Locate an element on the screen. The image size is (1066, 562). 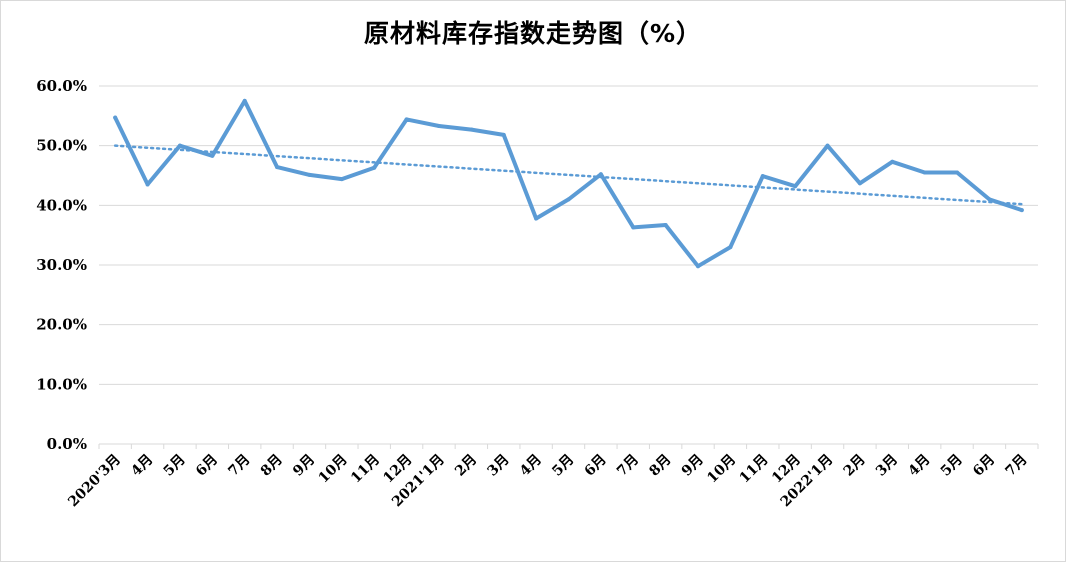
y-tick-label: 0.0% is located at coordinates (67, 444).